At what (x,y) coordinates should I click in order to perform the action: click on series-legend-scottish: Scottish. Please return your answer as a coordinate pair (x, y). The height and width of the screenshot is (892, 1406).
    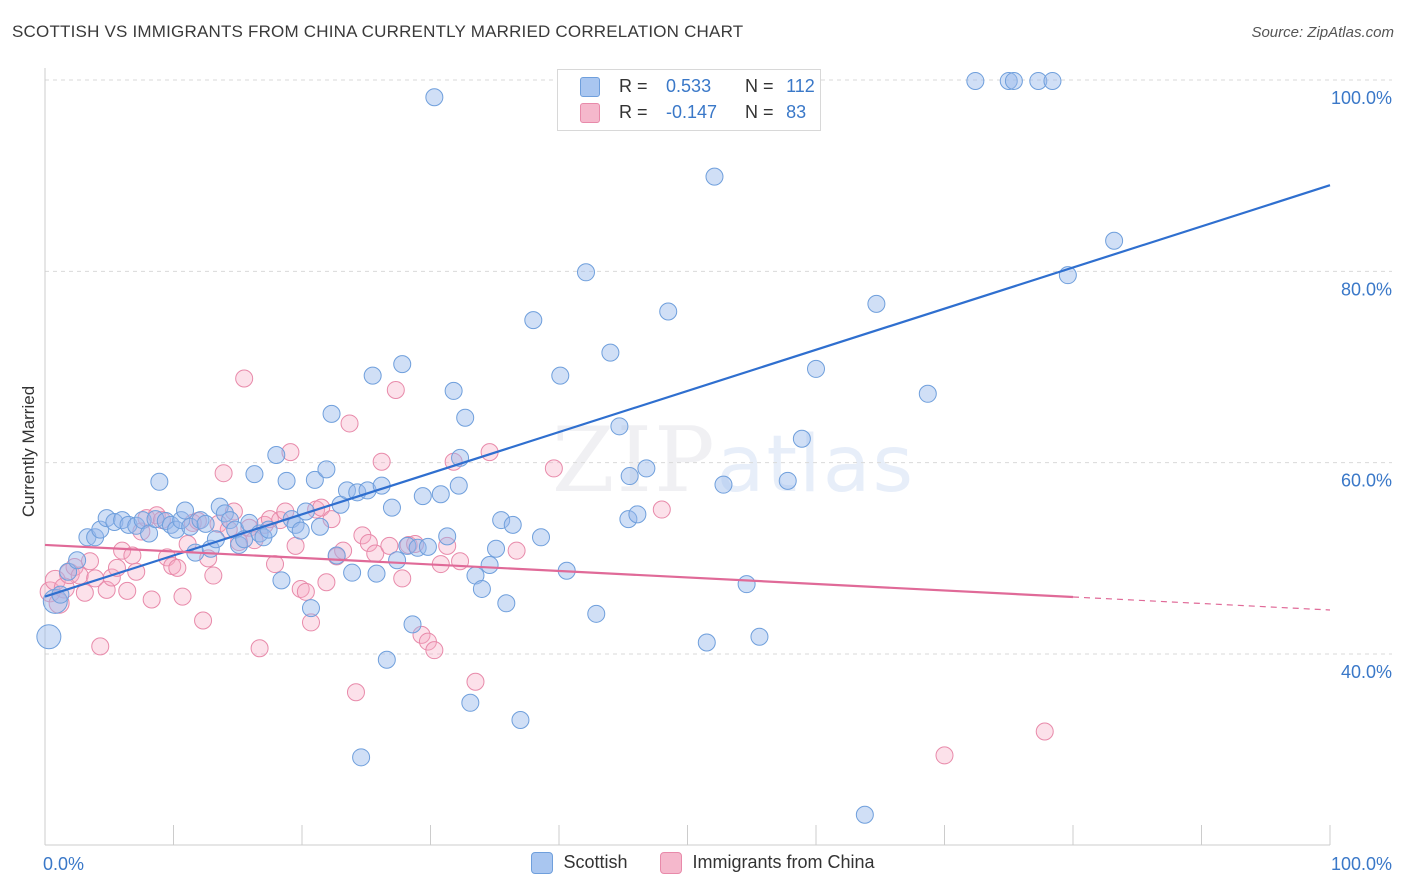
    Looking at the image, I should click on (579, 863).